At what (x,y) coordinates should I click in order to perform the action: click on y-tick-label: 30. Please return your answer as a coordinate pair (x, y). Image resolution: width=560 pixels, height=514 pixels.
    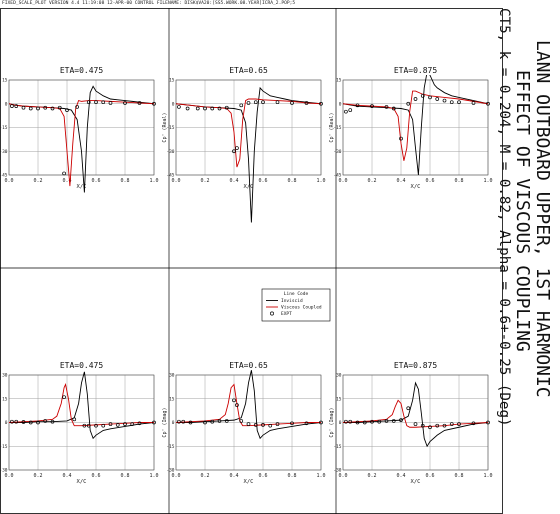
    Looking at the image, I should click on (339, 376).